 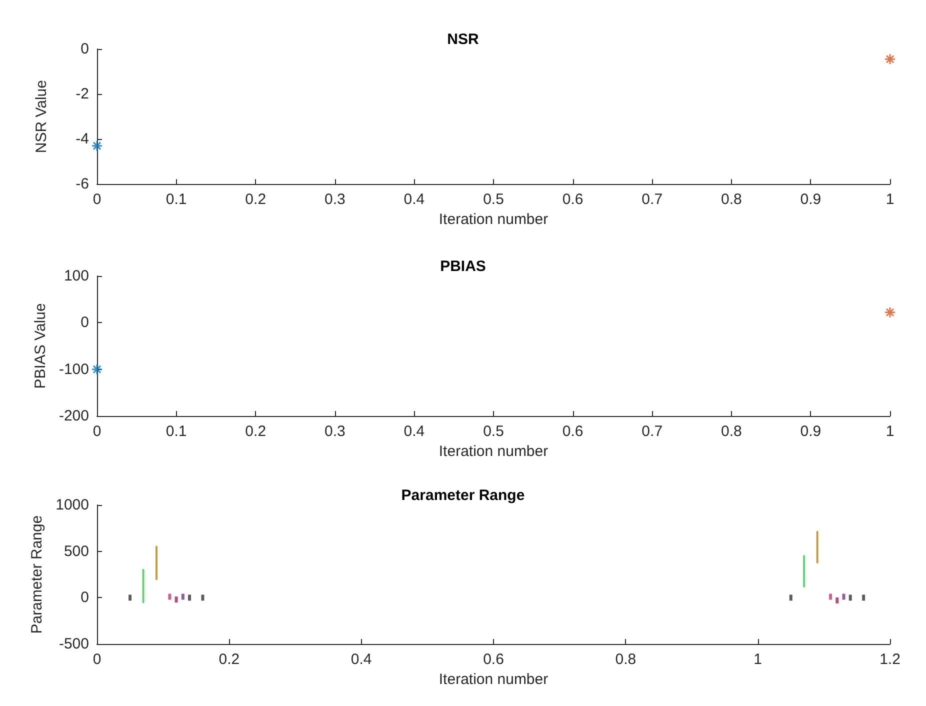 What do you see at coordinates (72, 505) in the screenshot?
I see `y-tick-label: 1000` at bounding box center [72, 505].